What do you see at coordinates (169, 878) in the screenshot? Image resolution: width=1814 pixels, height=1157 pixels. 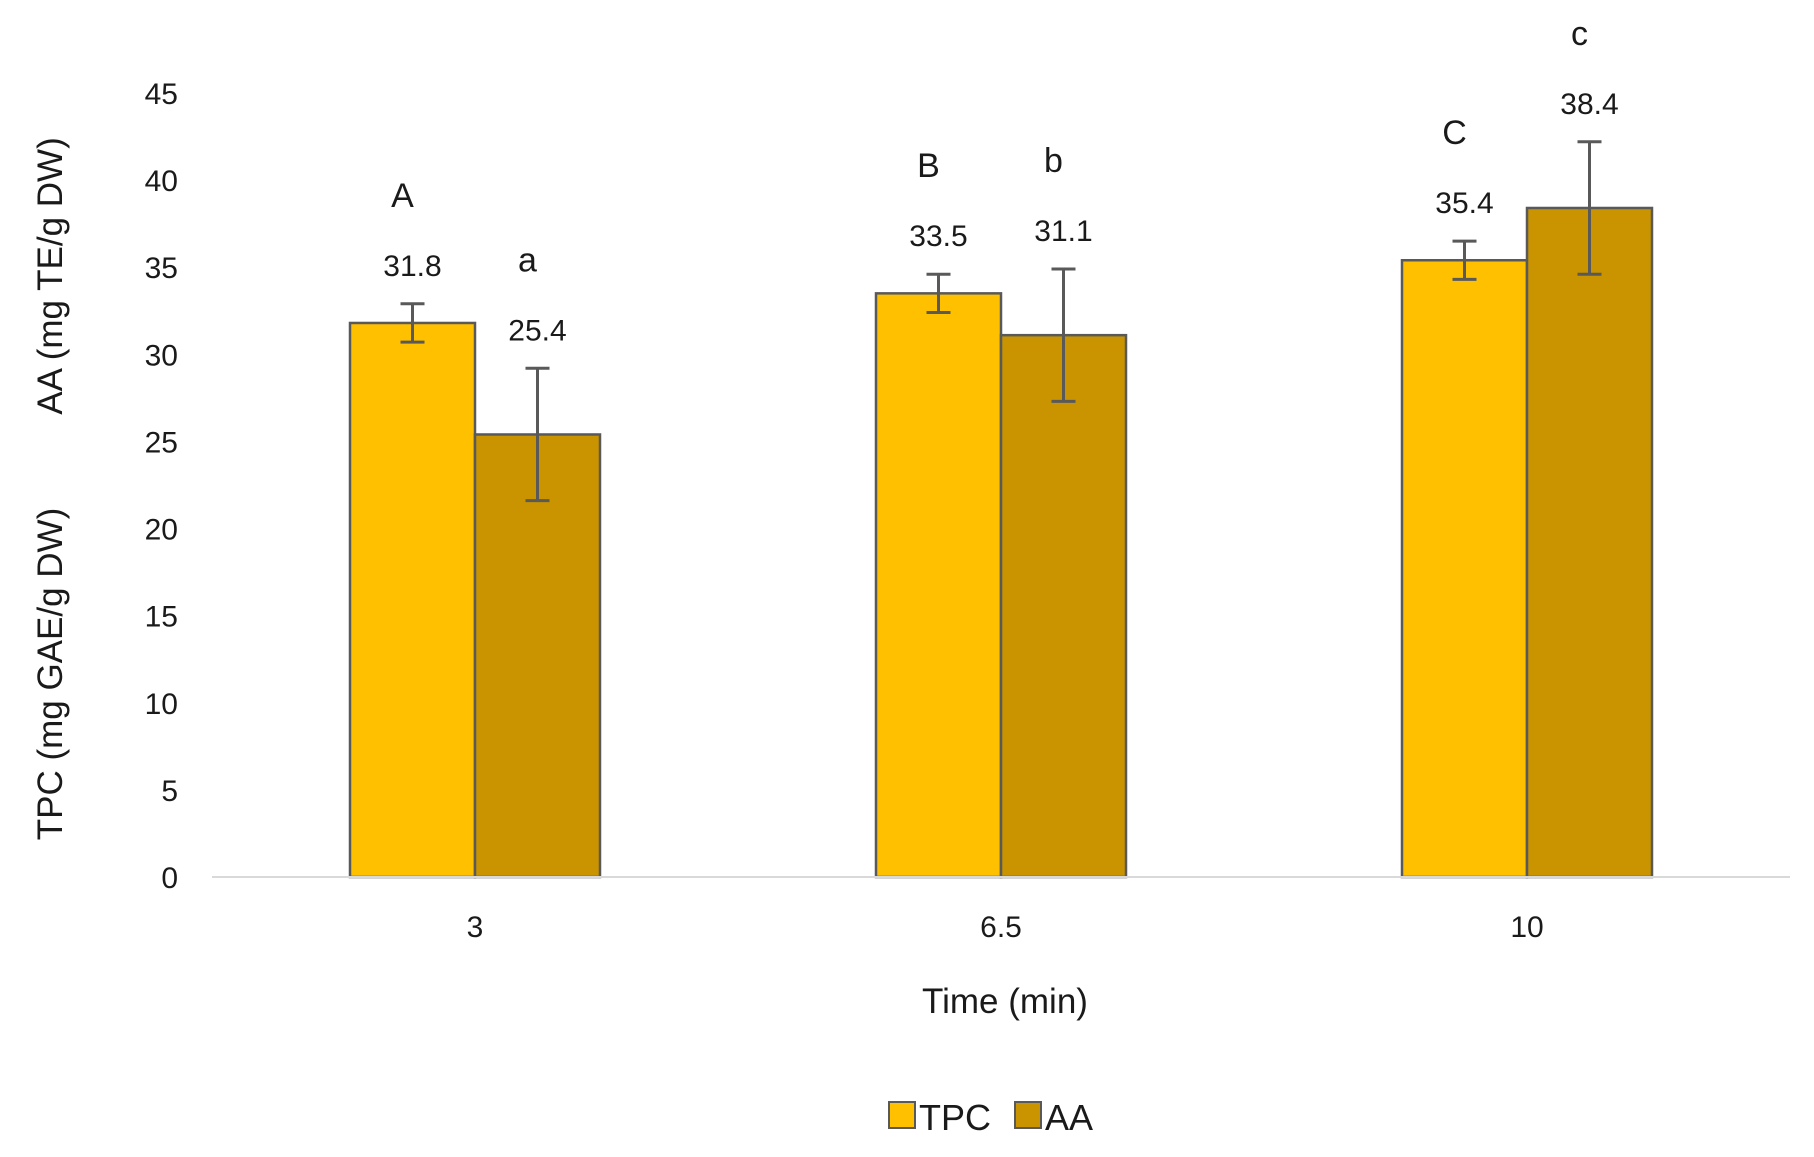 I see `y-tick-label: 0` at bounding box center [169, 878].